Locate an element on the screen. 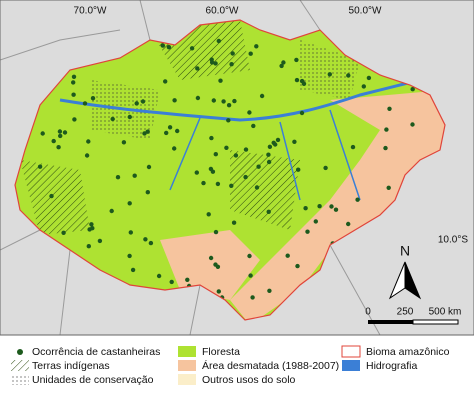 Image resolution: width=474 pixels, height=399 pixels. deforested is located at coordinates (210, 265).